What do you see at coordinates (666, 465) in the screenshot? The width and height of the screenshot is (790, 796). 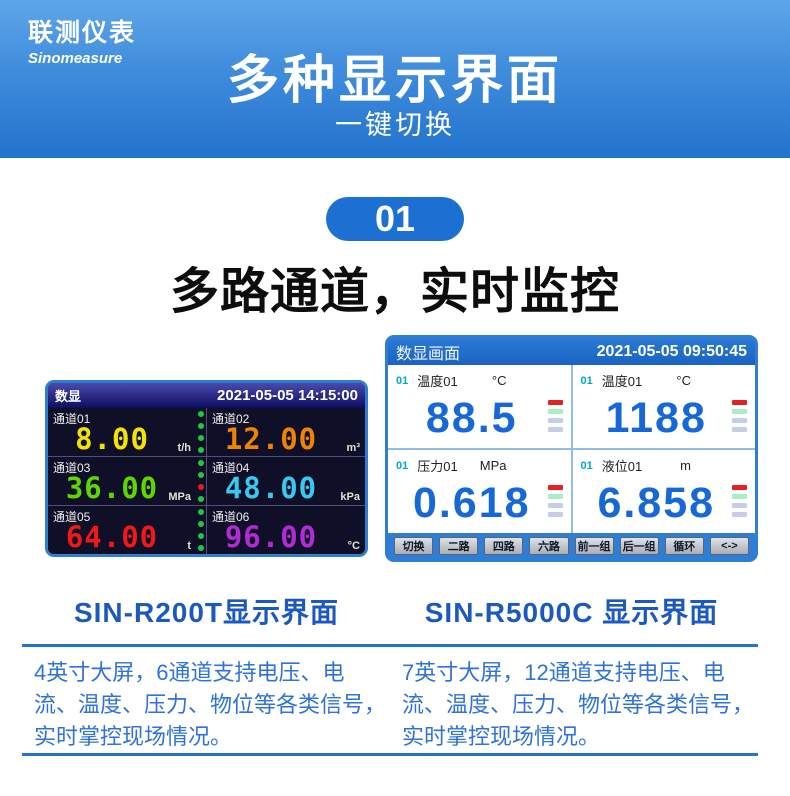 I see `quad-header: 01 液位01 m` at bounding box center [666, 465].